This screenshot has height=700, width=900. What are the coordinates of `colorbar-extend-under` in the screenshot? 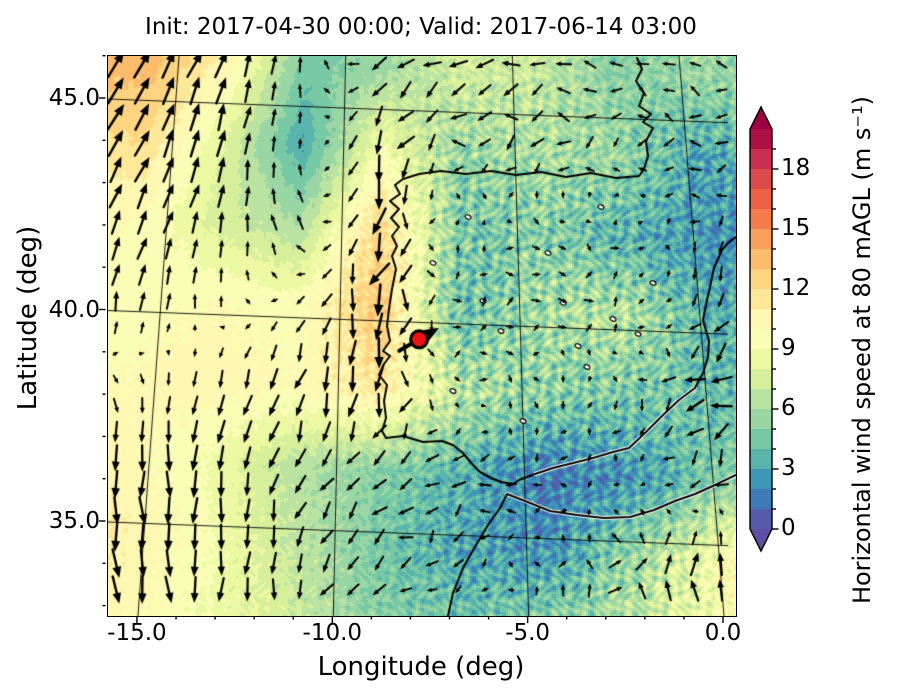 It's located at (761, 540).